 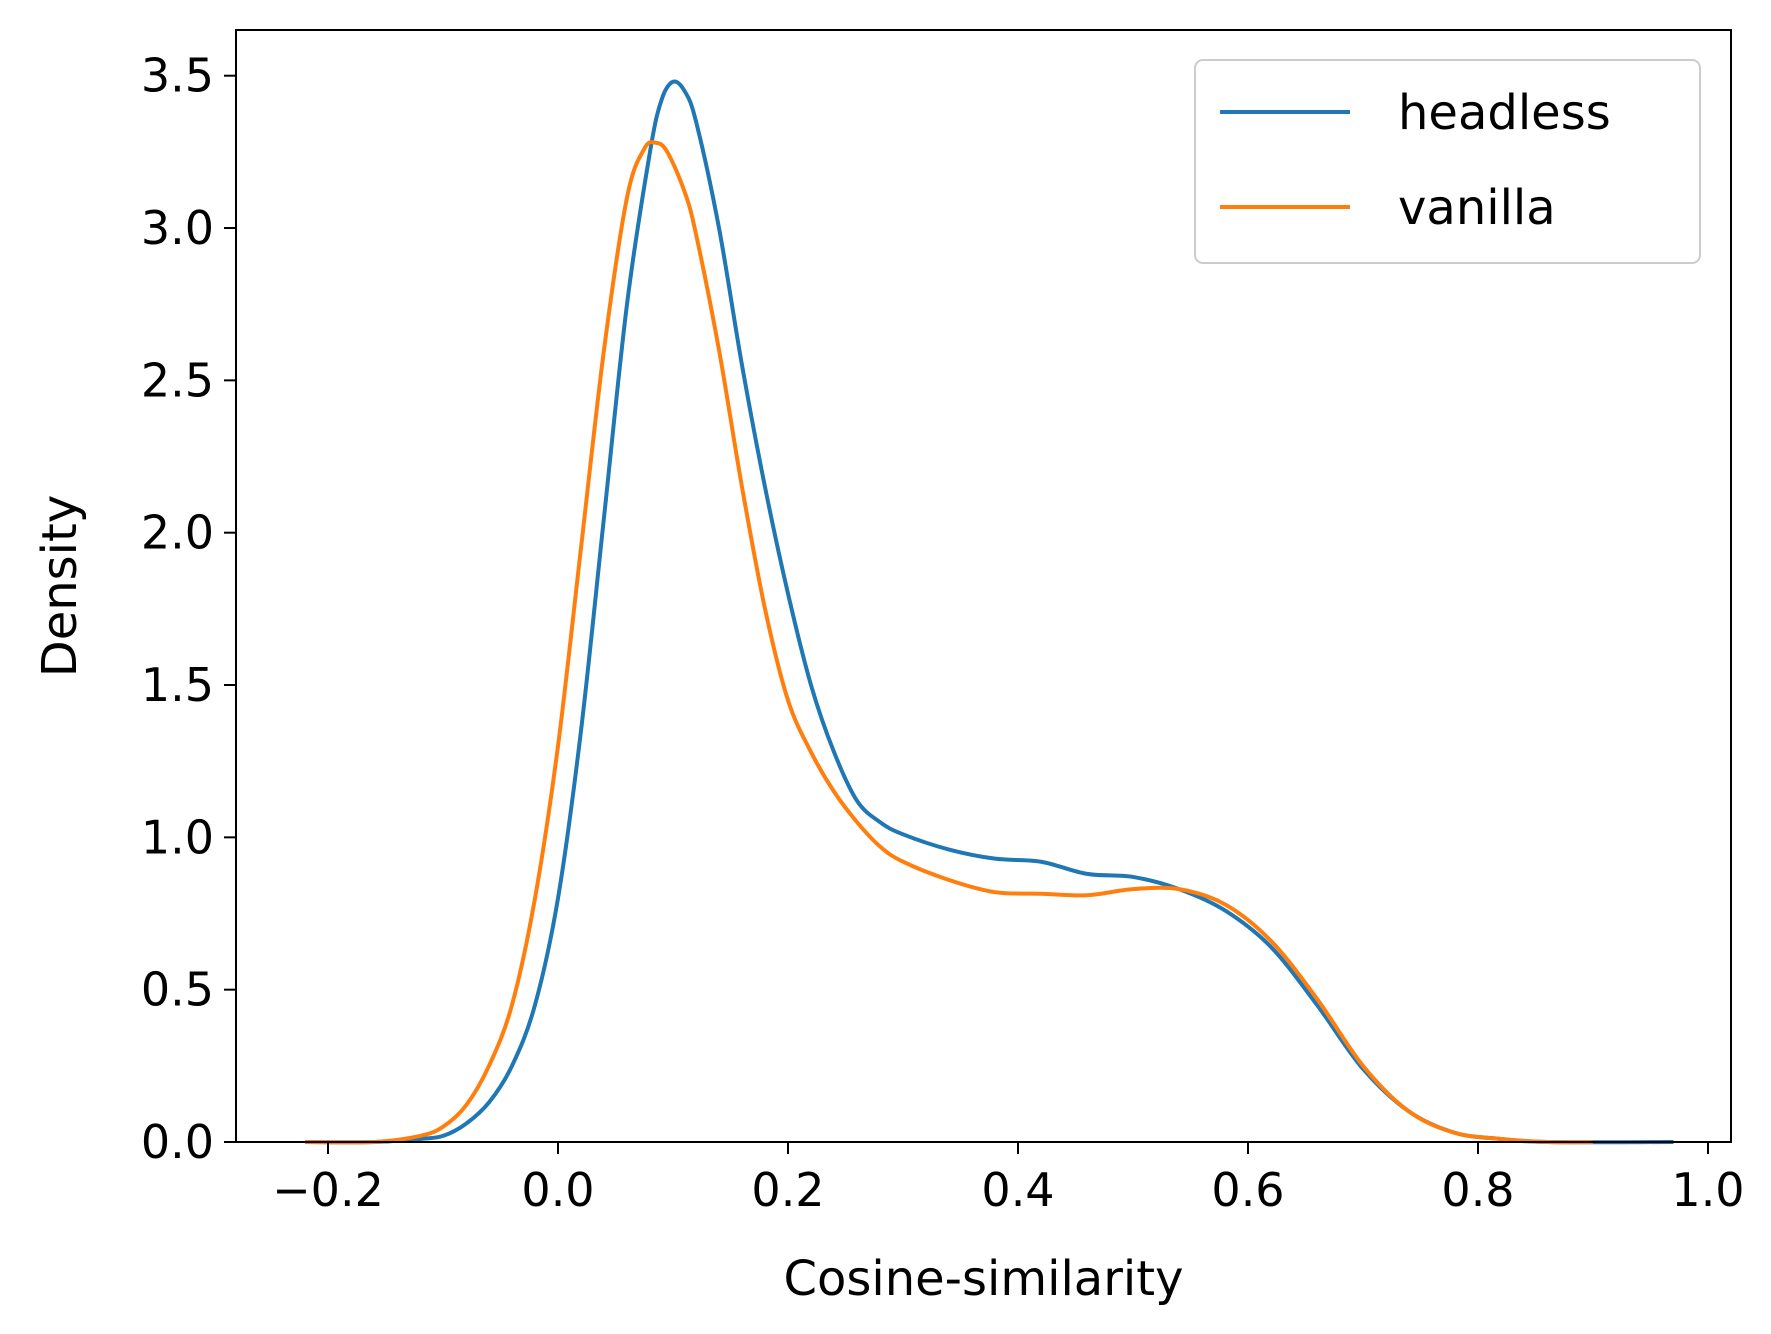 I want to click on legend: headless vanilla, so click(x=1447, y=161).